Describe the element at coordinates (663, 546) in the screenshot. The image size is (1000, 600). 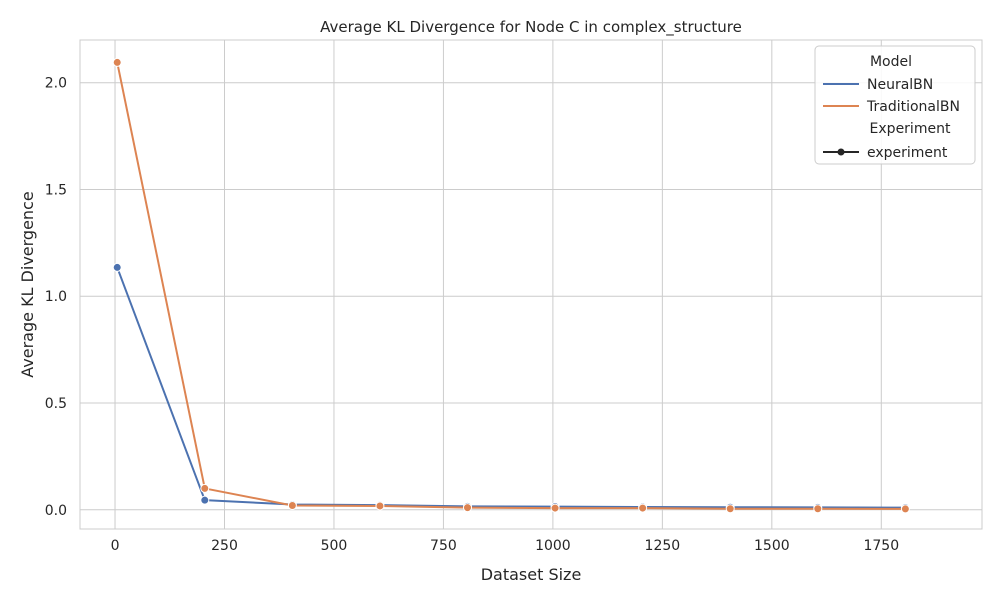
I see `x-tick-label: 1250` at that location.